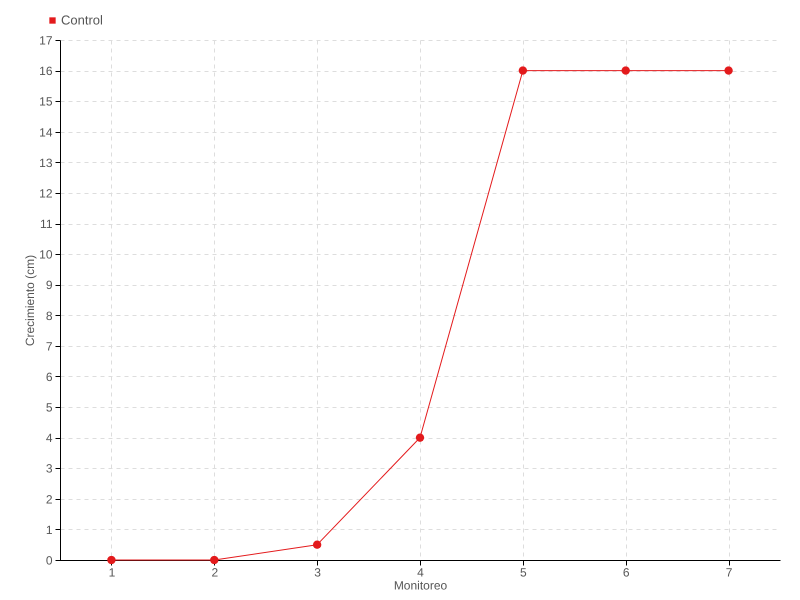  Describe the element at coordinates (626, 573) in the screenshot. I see `x-tick-label: 6` at that location.